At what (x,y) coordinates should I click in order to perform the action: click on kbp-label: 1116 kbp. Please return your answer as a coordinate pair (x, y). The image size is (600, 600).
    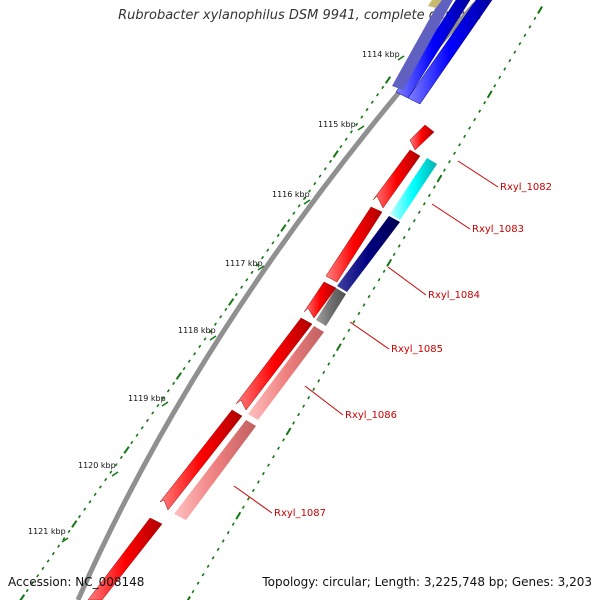
    Looking at the image, I should click on (291, 194).